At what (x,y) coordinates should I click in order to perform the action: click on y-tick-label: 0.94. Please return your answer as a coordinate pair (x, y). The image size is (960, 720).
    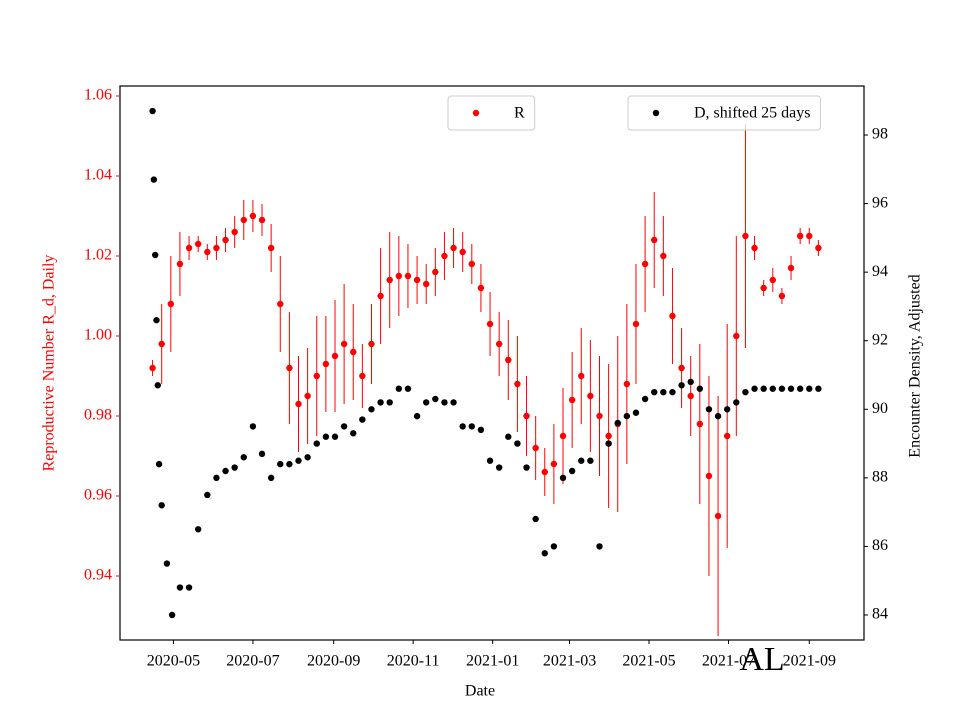
    Looking at the image, I should click on (98, 575).